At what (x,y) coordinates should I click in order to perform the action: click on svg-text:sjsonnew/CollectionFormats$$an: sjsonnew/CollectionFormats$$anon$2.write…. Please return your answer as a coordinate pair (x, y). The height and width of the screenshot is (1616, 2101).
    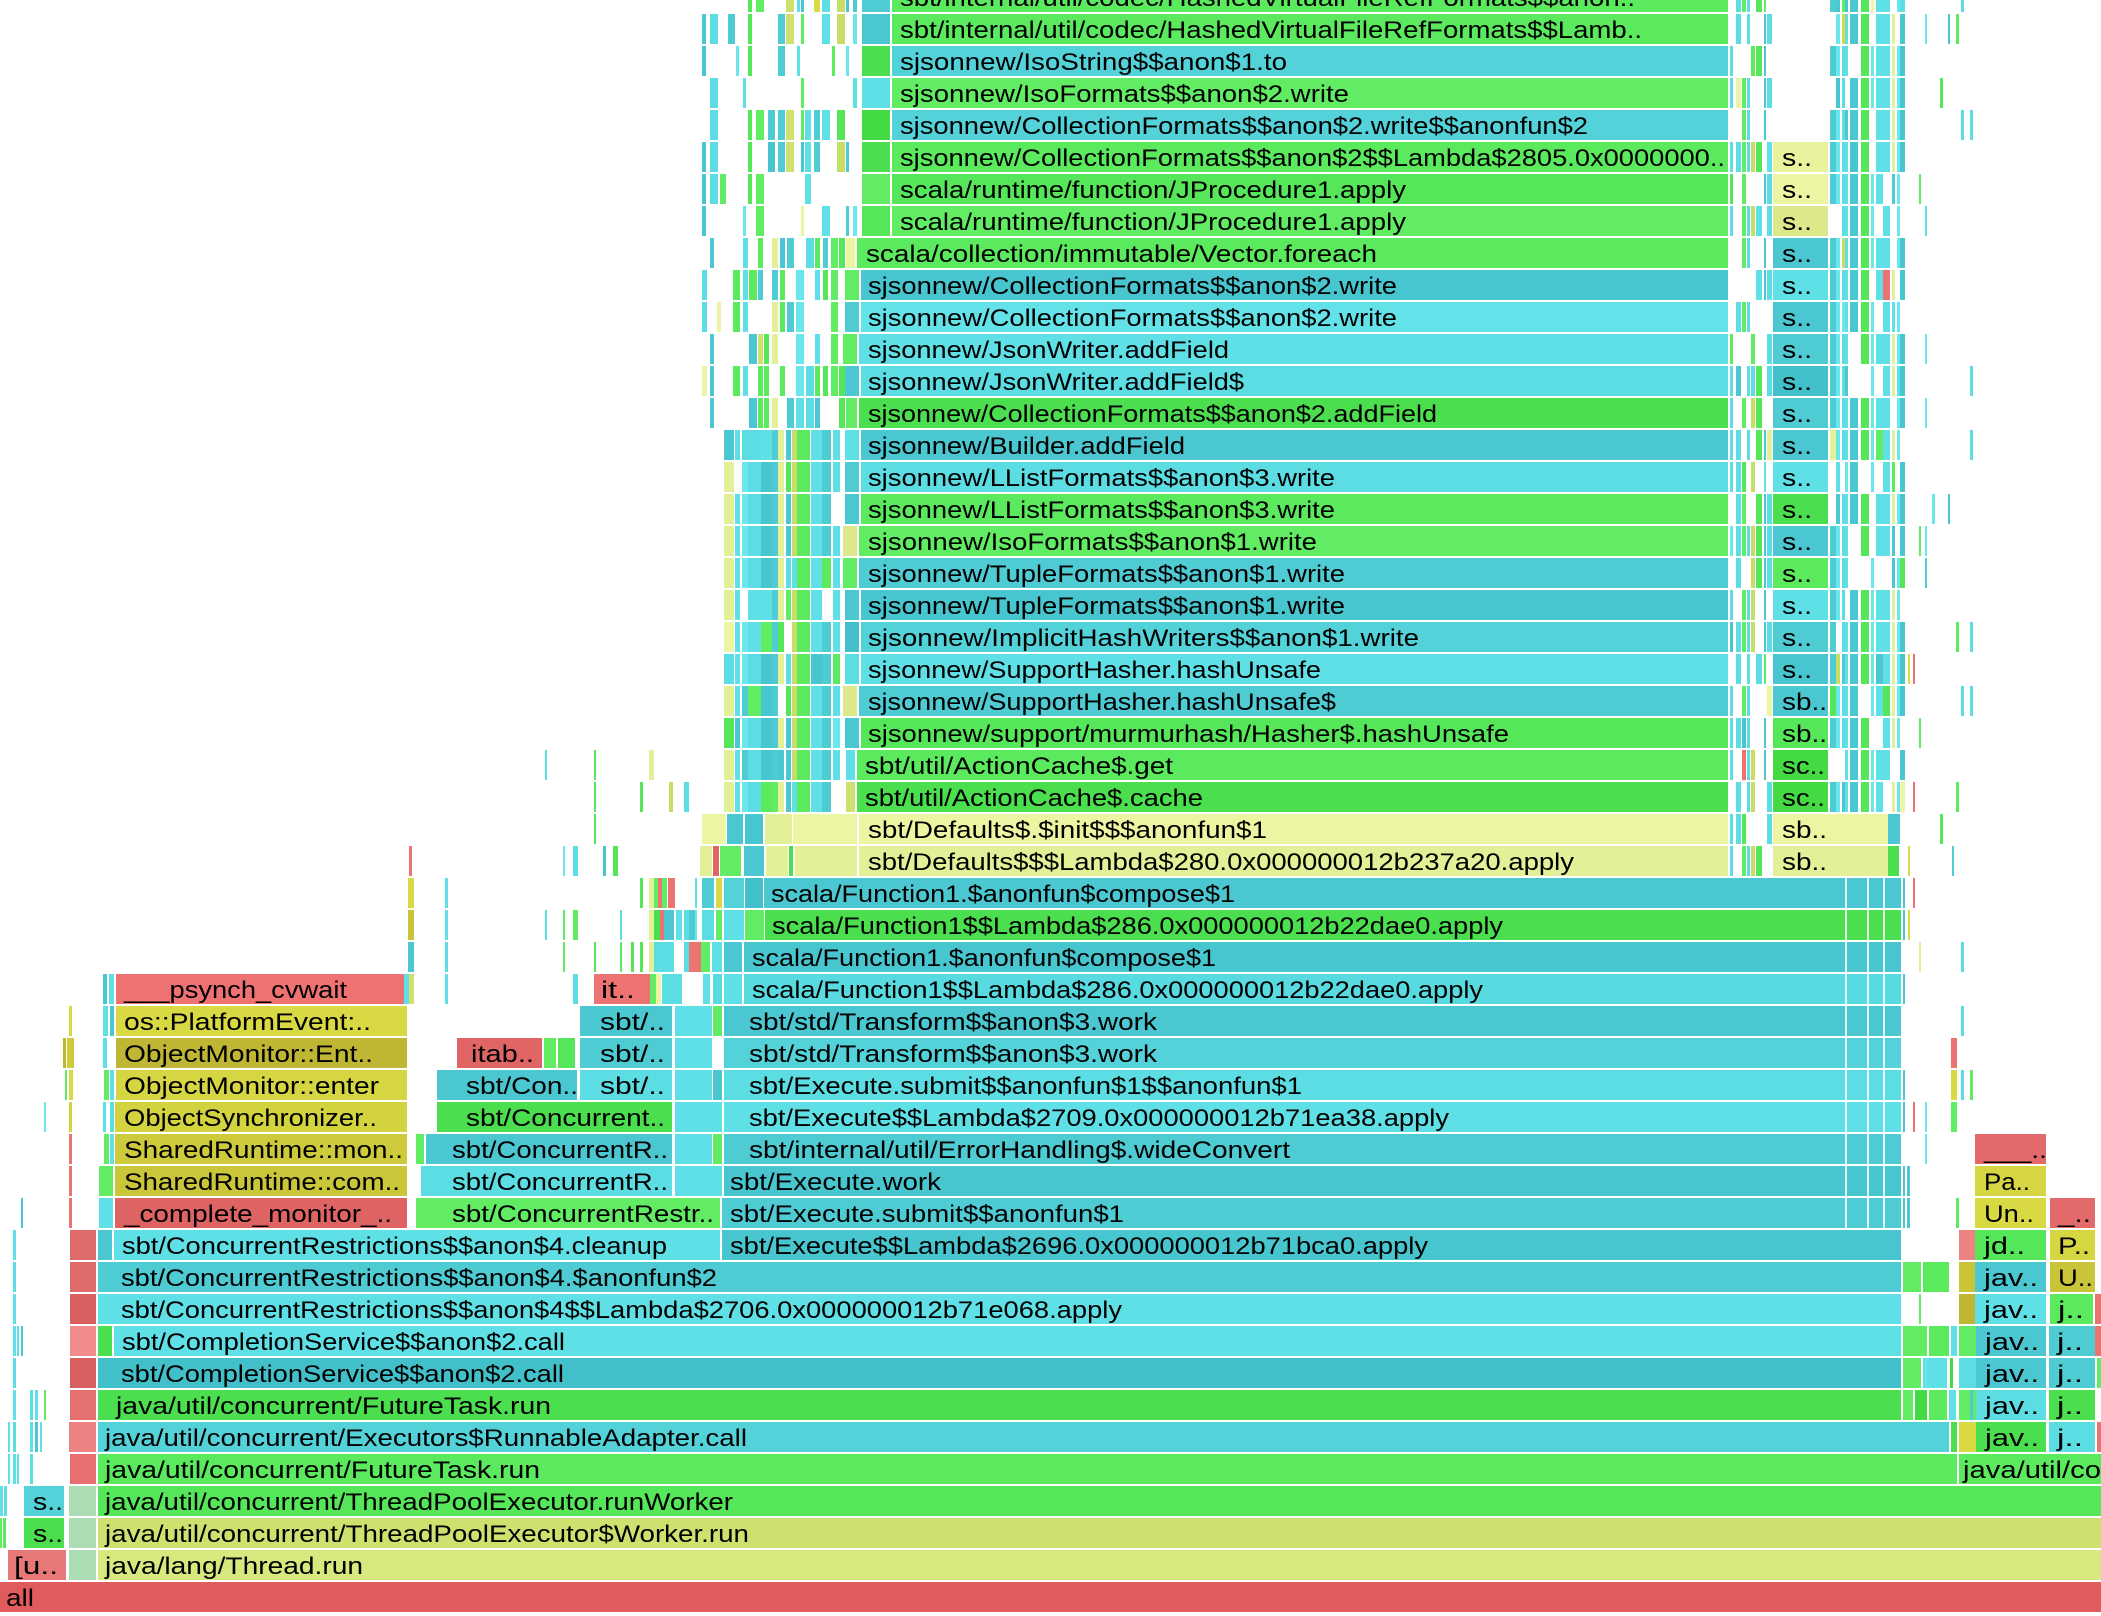
    Looking at the image, I should click on (1244, 126).